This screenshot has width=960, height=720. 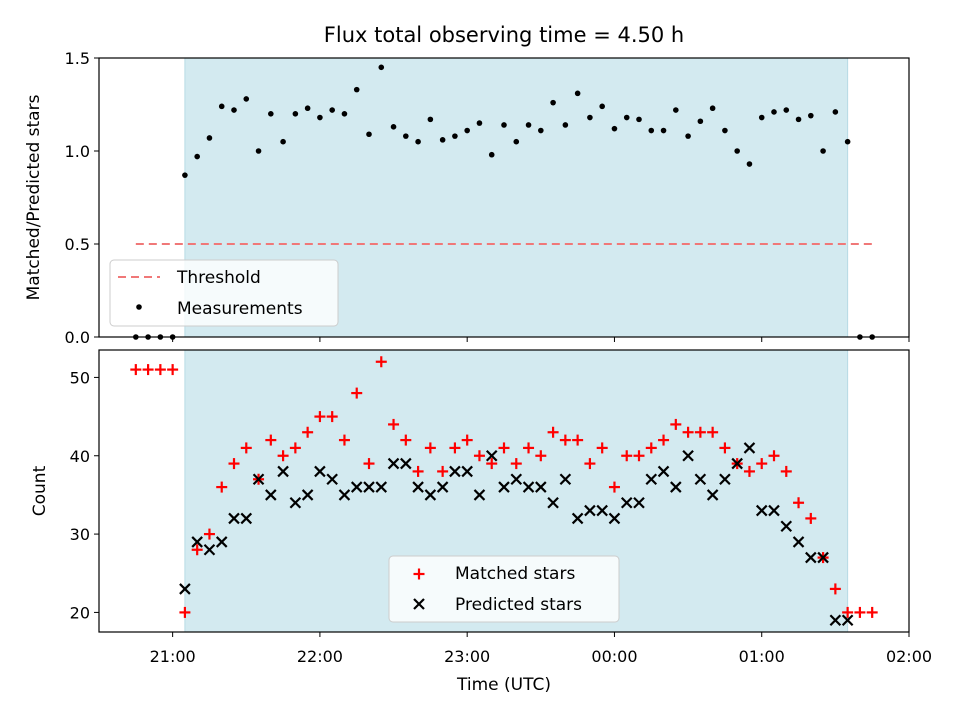 What do you see at coordinates (467, 656) in the screenshot?
I see `x-tick-label: 23:00` at bounding box center [467, 656].